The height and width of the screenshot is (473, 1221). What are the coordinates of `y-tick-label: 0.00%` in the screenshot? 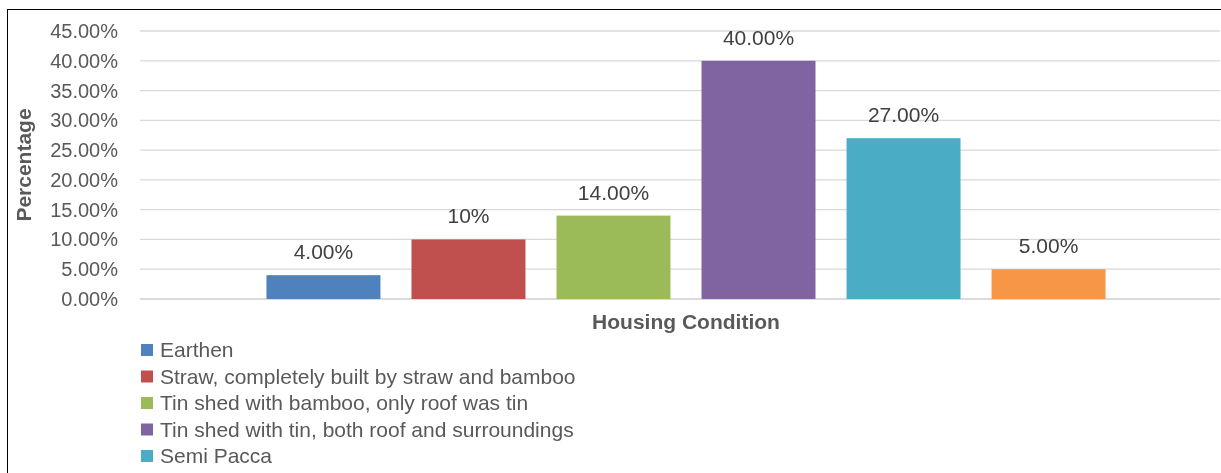 It's located at (90, 299).